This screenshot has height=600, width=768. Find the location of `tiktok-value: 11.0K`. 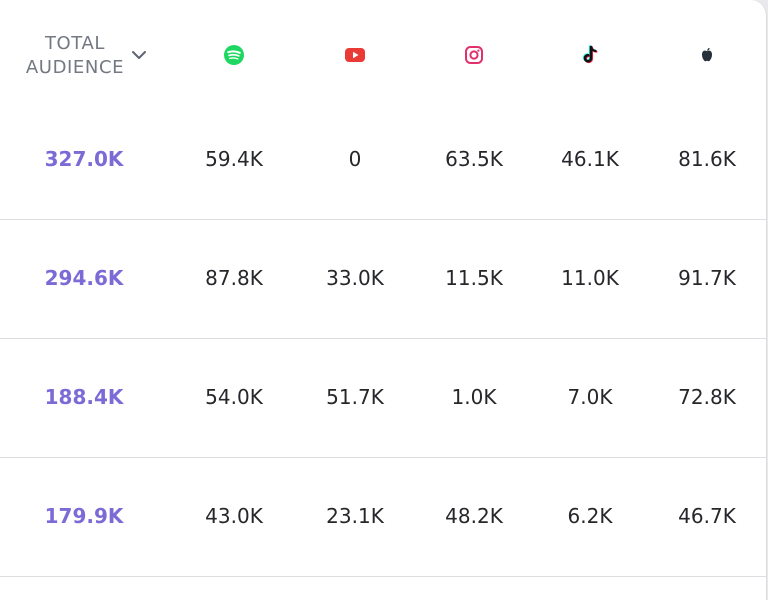

tiktok-value: 11.0K is located at coordinates (590, 278).